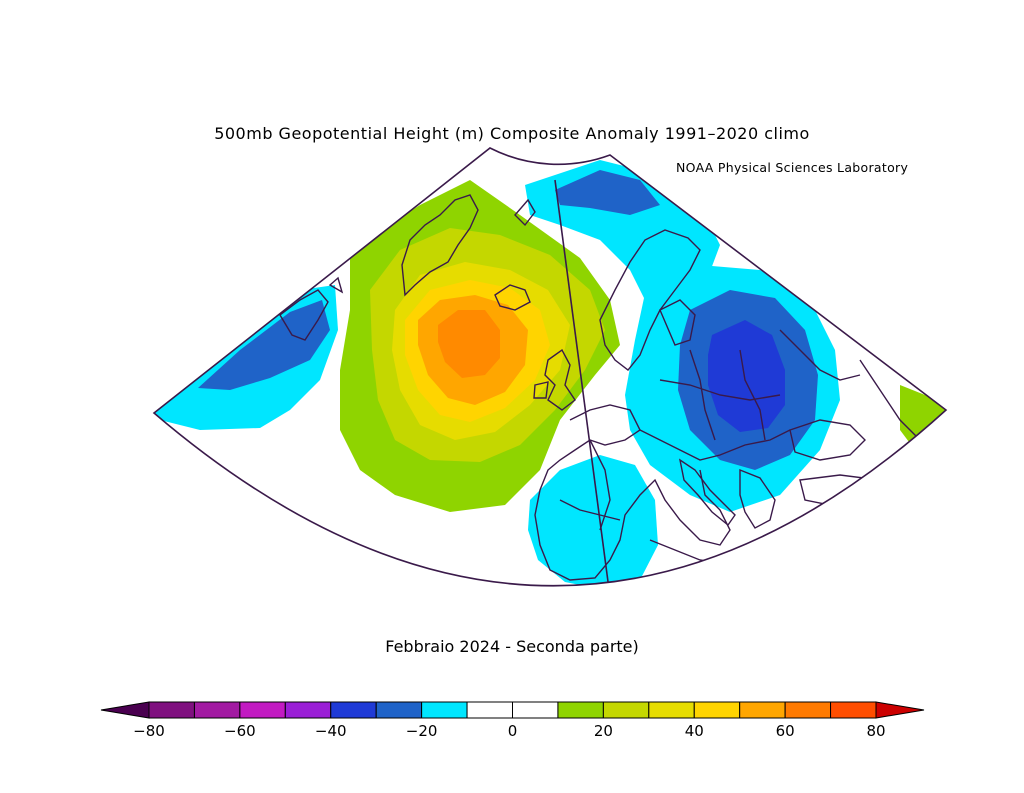 The image size is (1024, 793). I want to click on anomaly-region-darkorange, so click(469, 344).